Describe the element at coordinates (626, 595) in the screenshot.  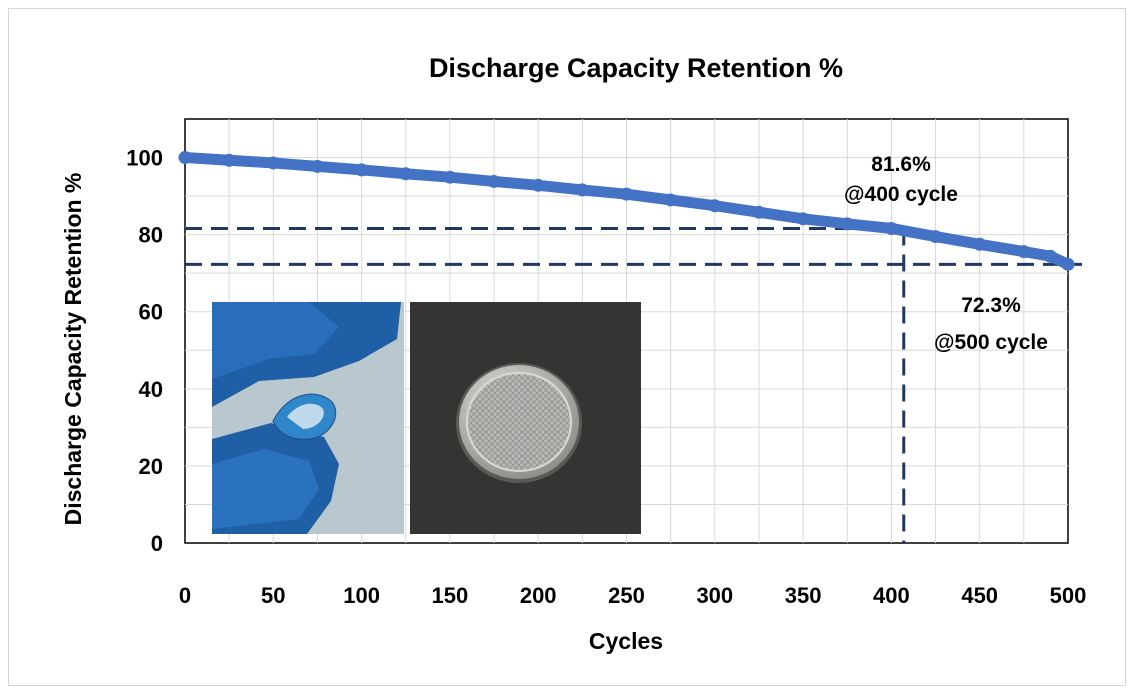
I see `x-tick-label: 250` at that location.